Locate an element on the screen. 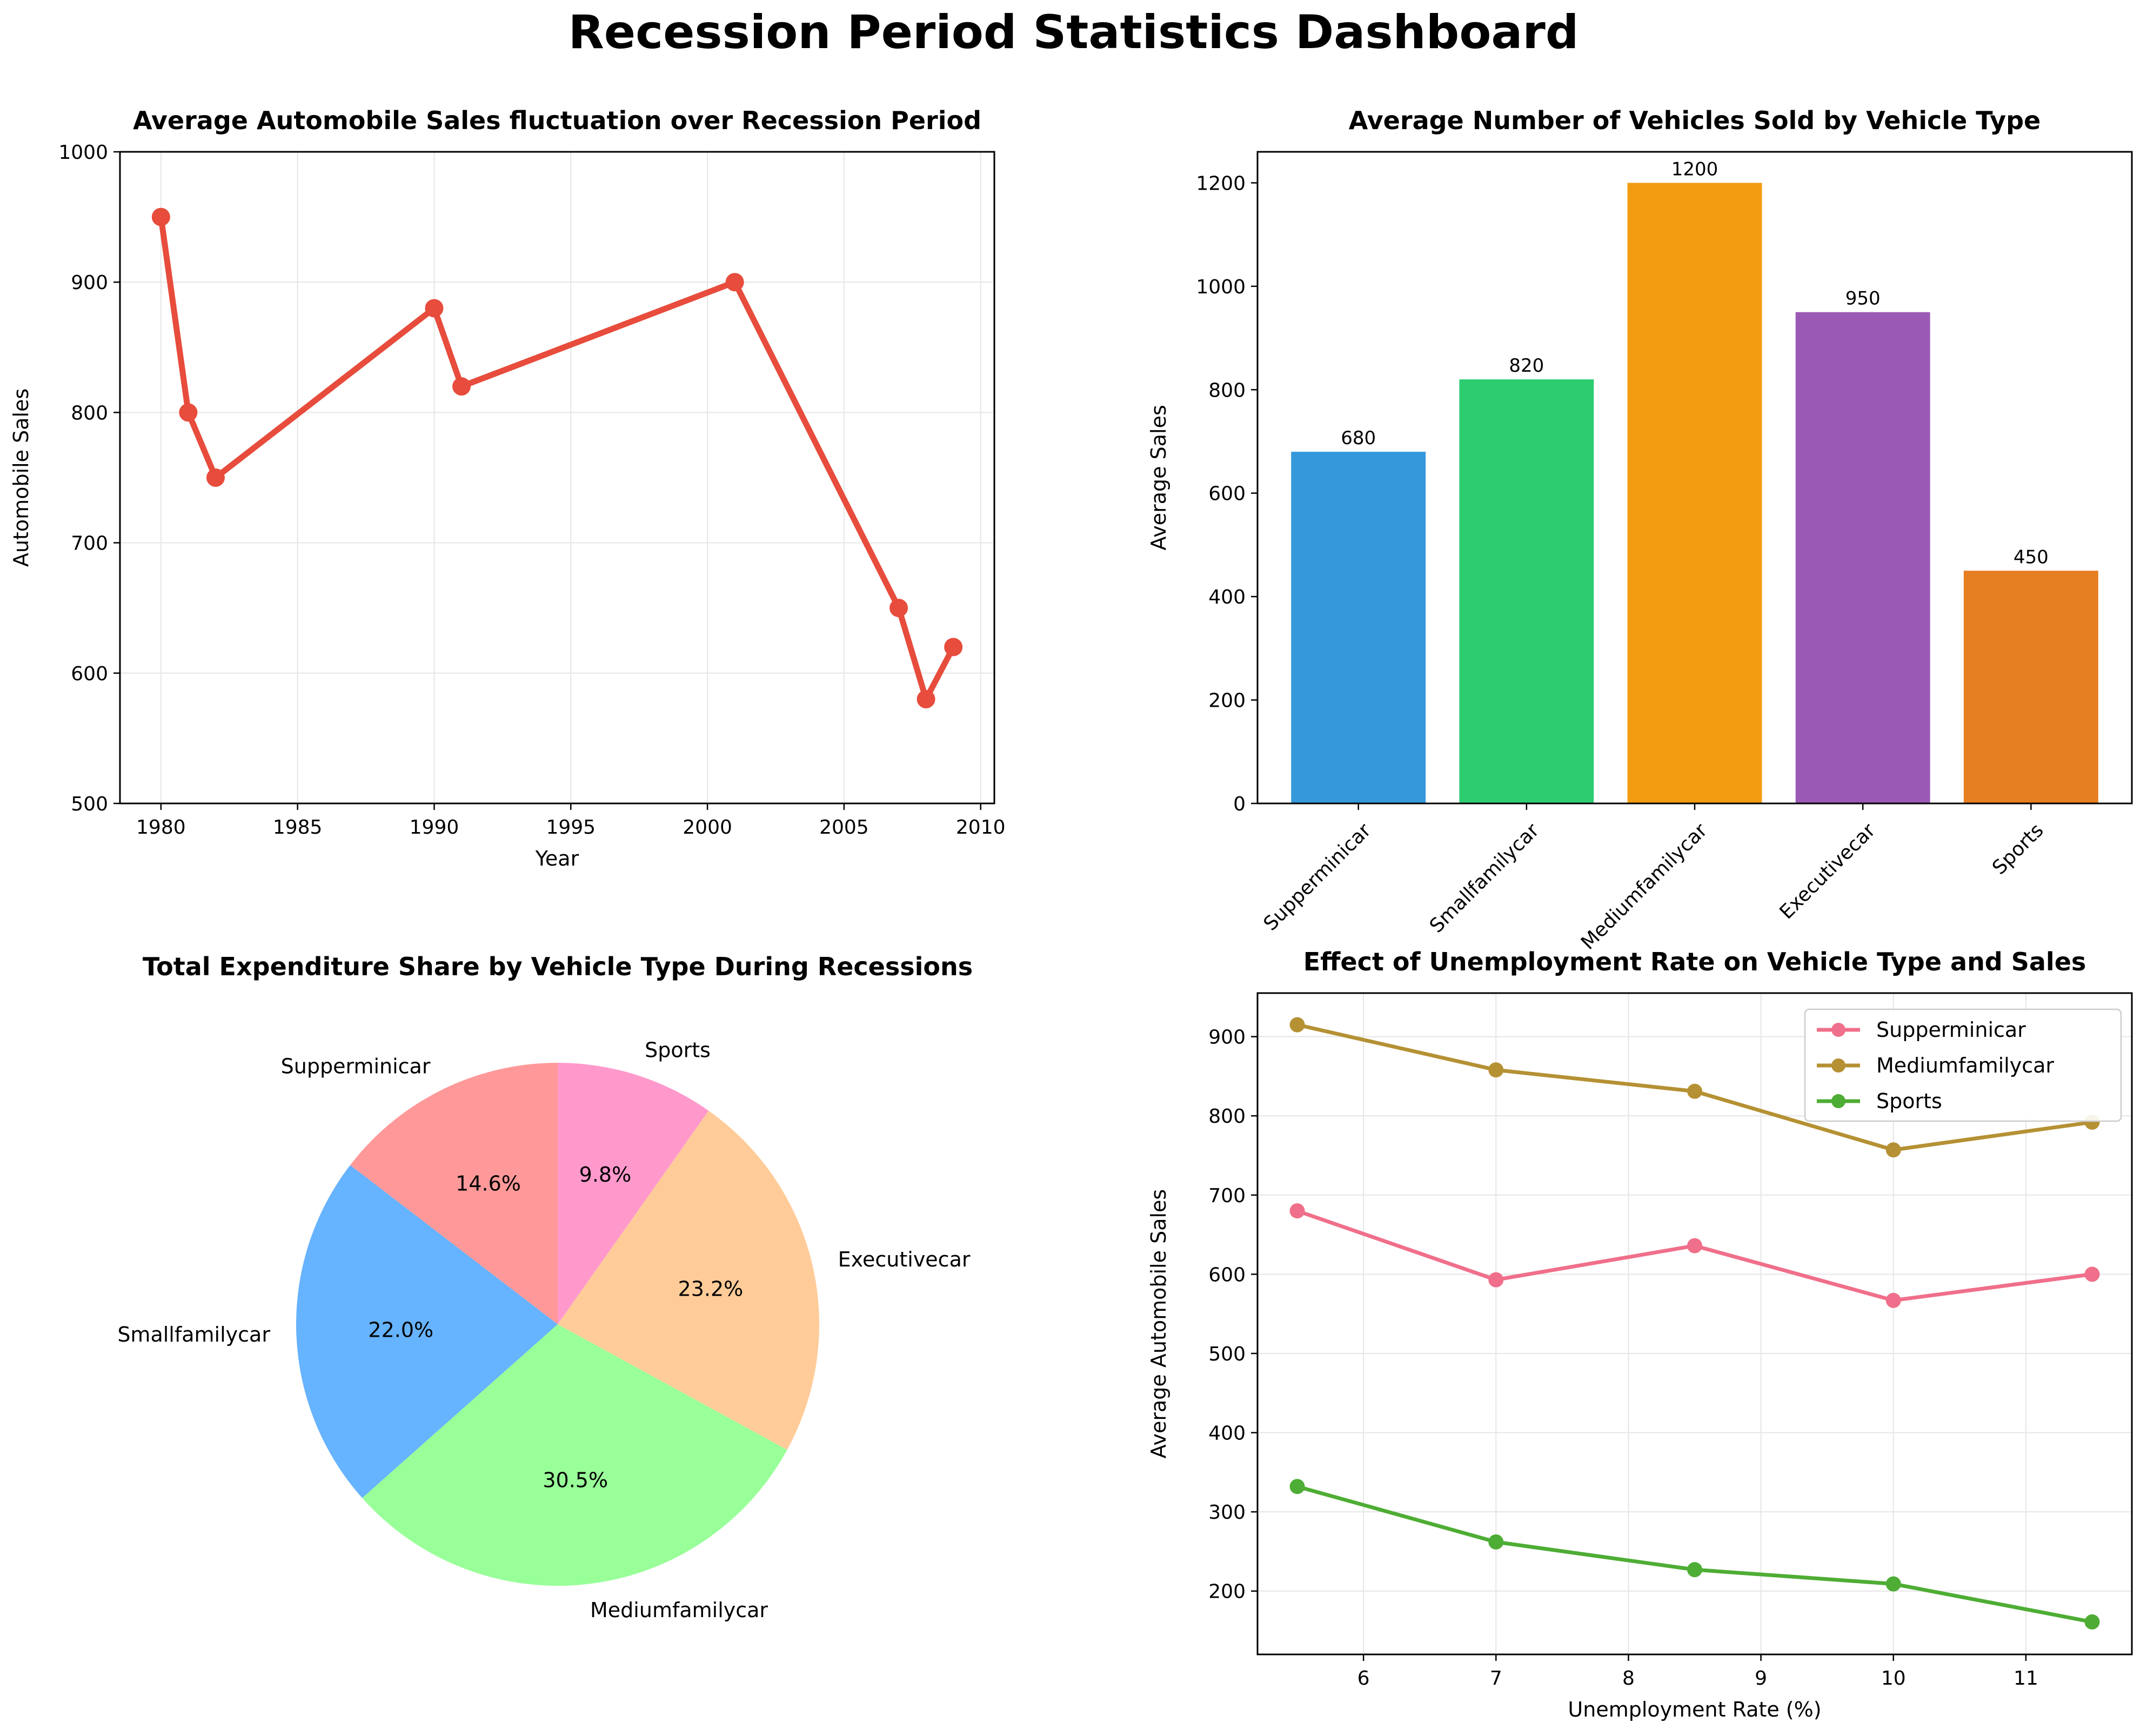  pie-slice-label: Smallfamilycar is located at coordinates (193, 1335).